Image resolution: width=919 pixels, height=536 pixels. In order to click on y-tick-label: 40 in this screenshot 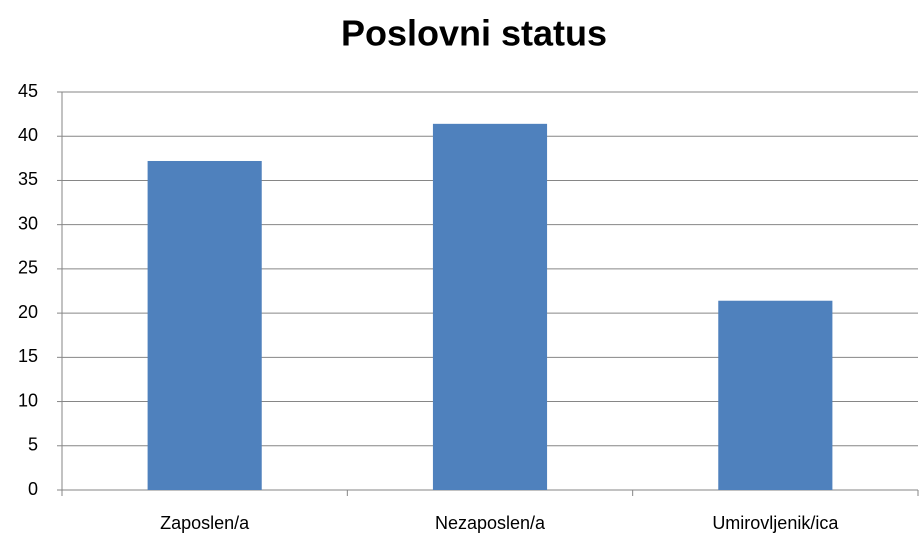, I will do `click(28, 135)`.